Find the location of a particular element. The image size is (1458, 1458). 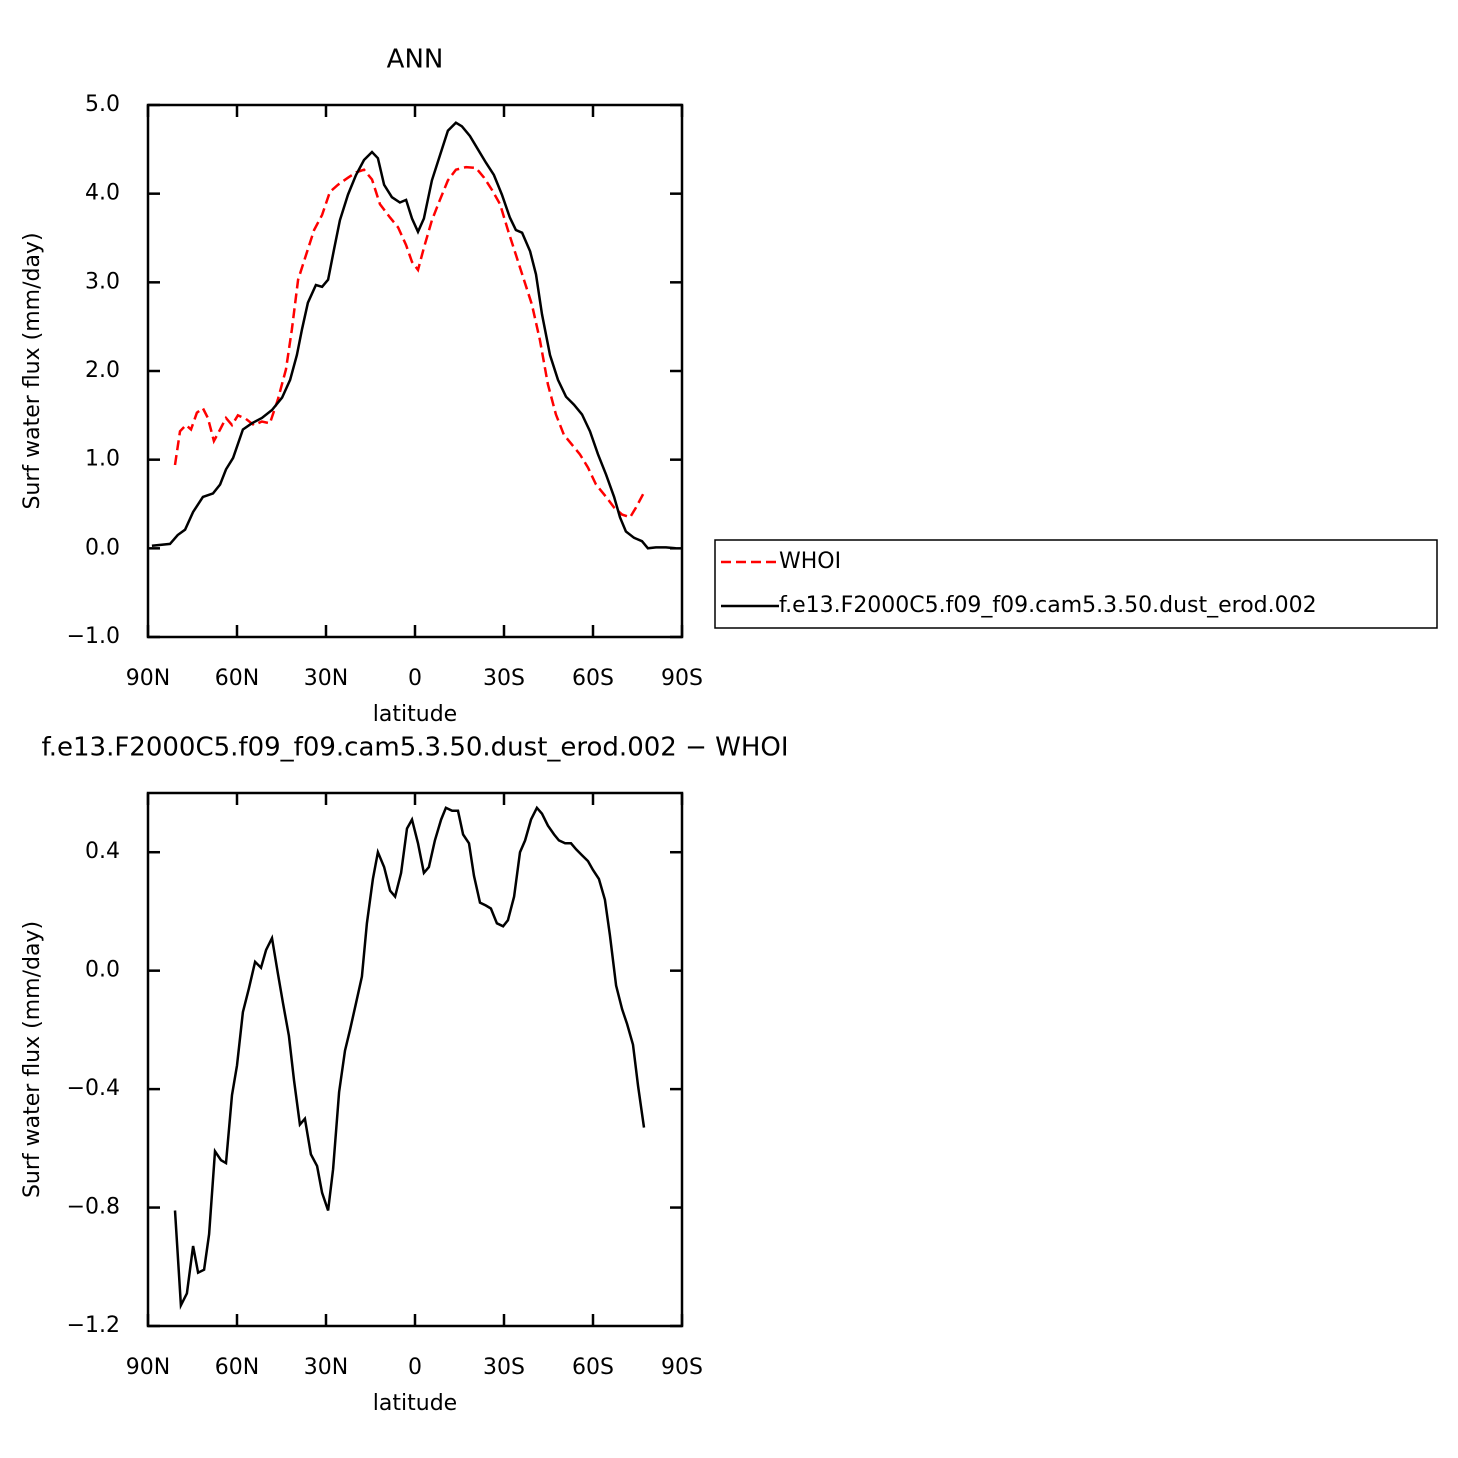

y-tick-label: 4.0 is located at coordinates (102, 193).